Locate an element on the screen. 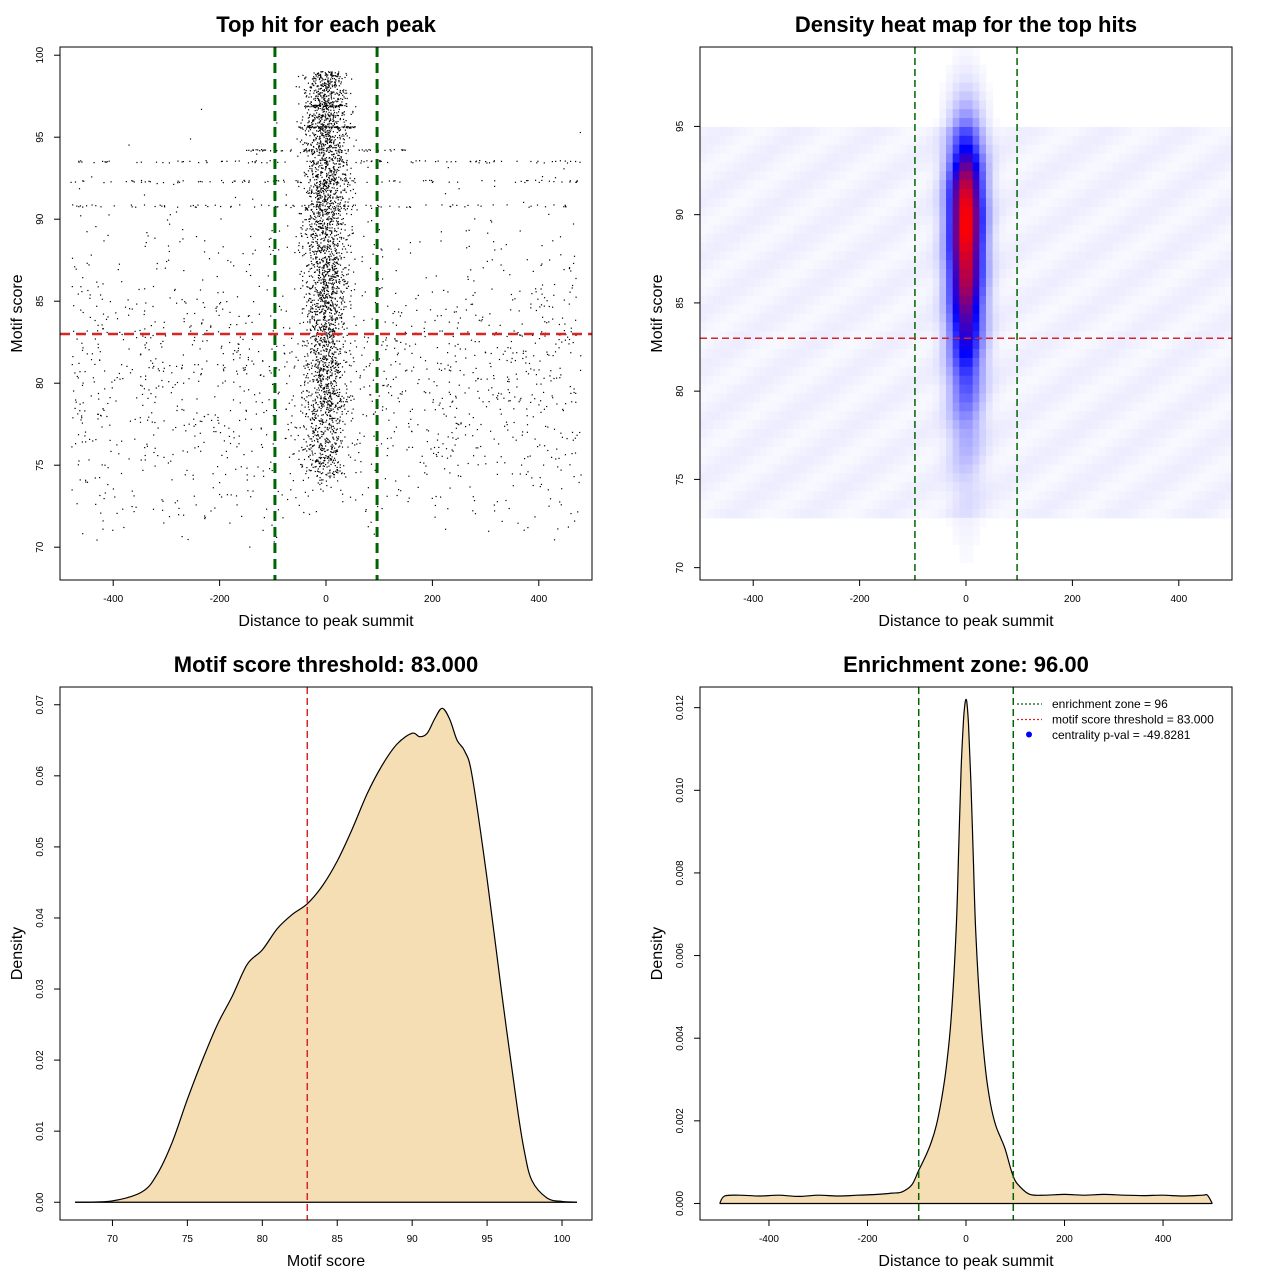 This screenshot has height=1280, width=1280. y-axis-label: Motif score is located at coordinates (17, 313).